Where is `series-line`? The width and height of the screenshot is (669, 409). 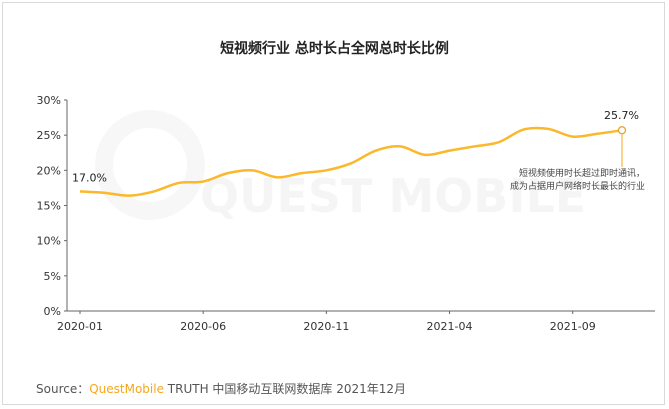 series-line is located at coordinates (351, 161).